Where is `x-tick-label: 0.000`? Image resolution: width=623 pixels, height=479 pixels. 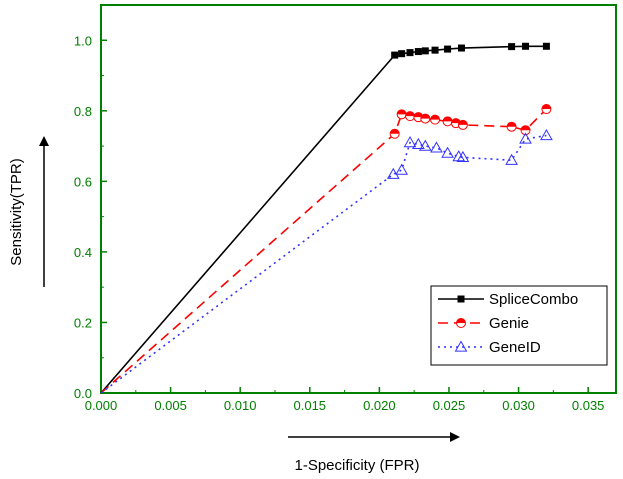 x-tick-label: 0.000 is located at coordinates (101, 405).